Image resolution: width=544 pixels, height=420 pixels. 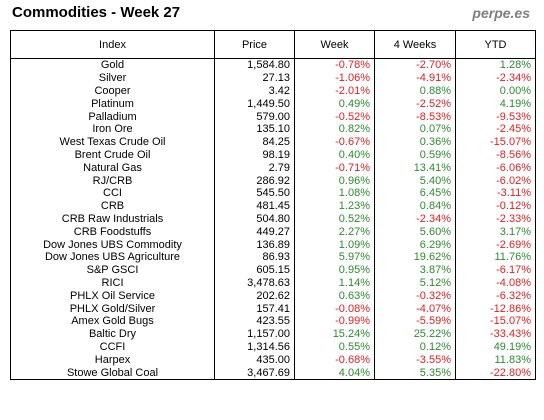 I want to click on ytd-change-cell: -12.86%, so click(x=495, y=308).